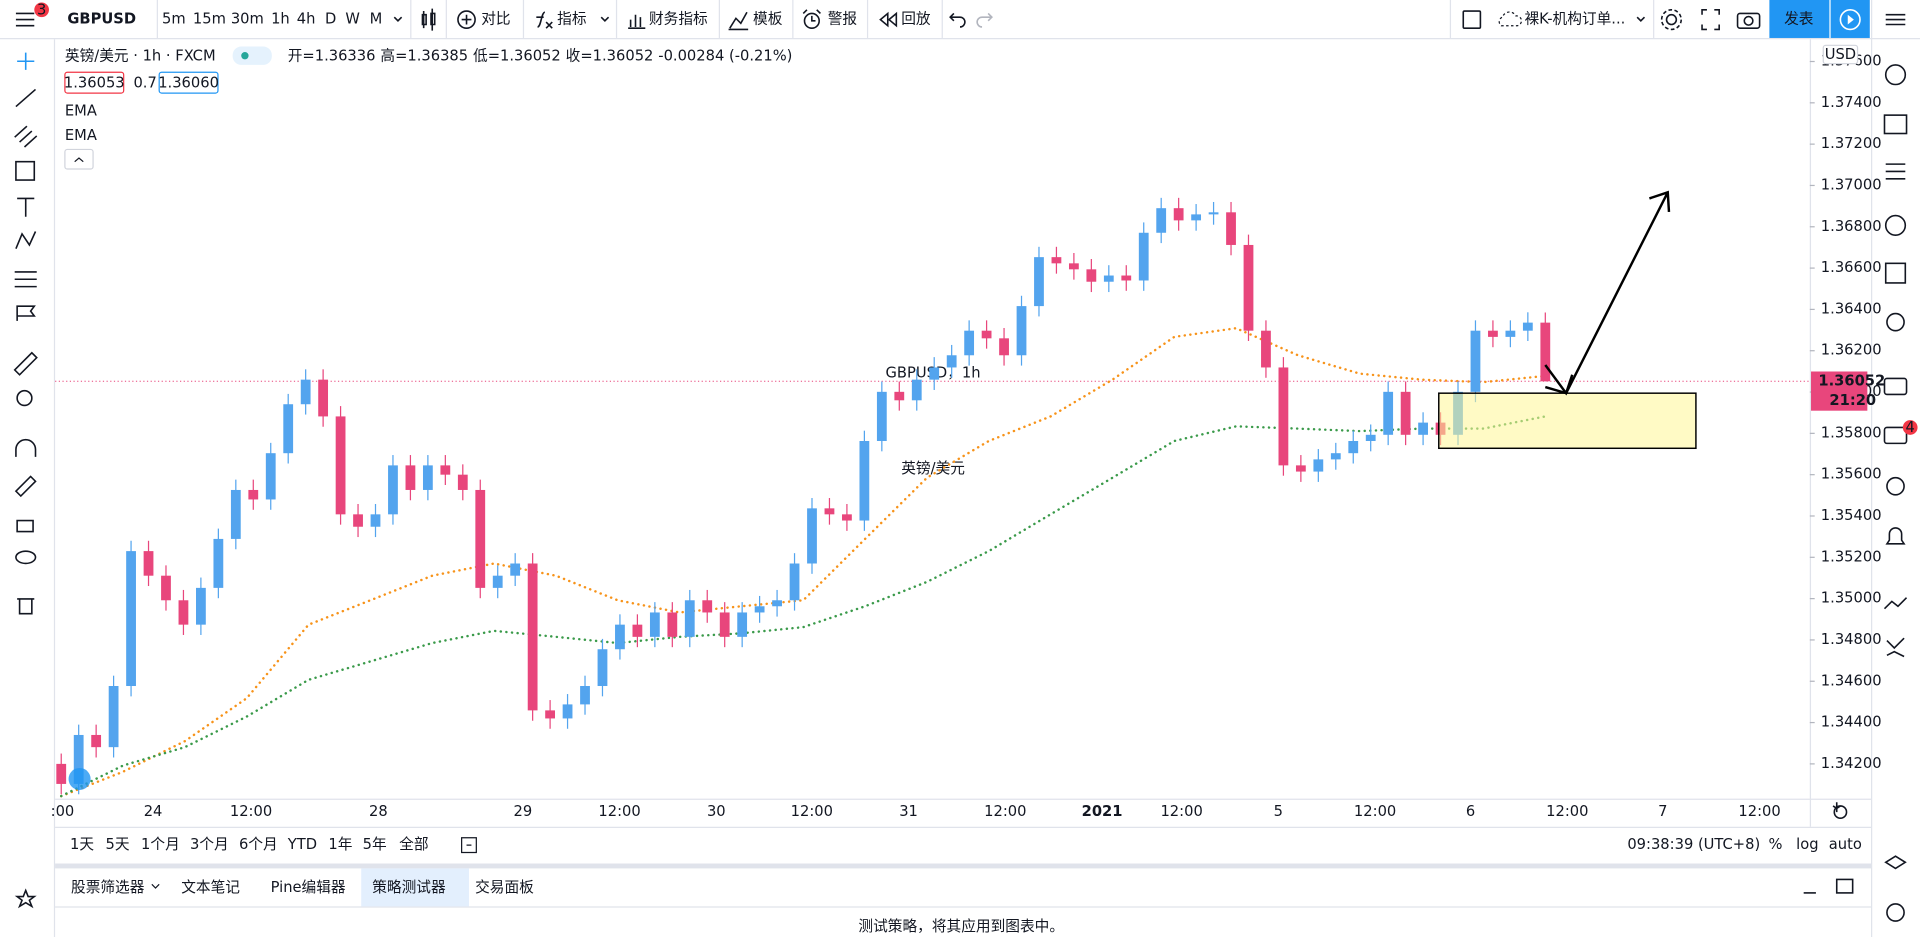 This screenshot has height=937, width=1920. I want to click on axis-option: auto, so click(1845, 844).